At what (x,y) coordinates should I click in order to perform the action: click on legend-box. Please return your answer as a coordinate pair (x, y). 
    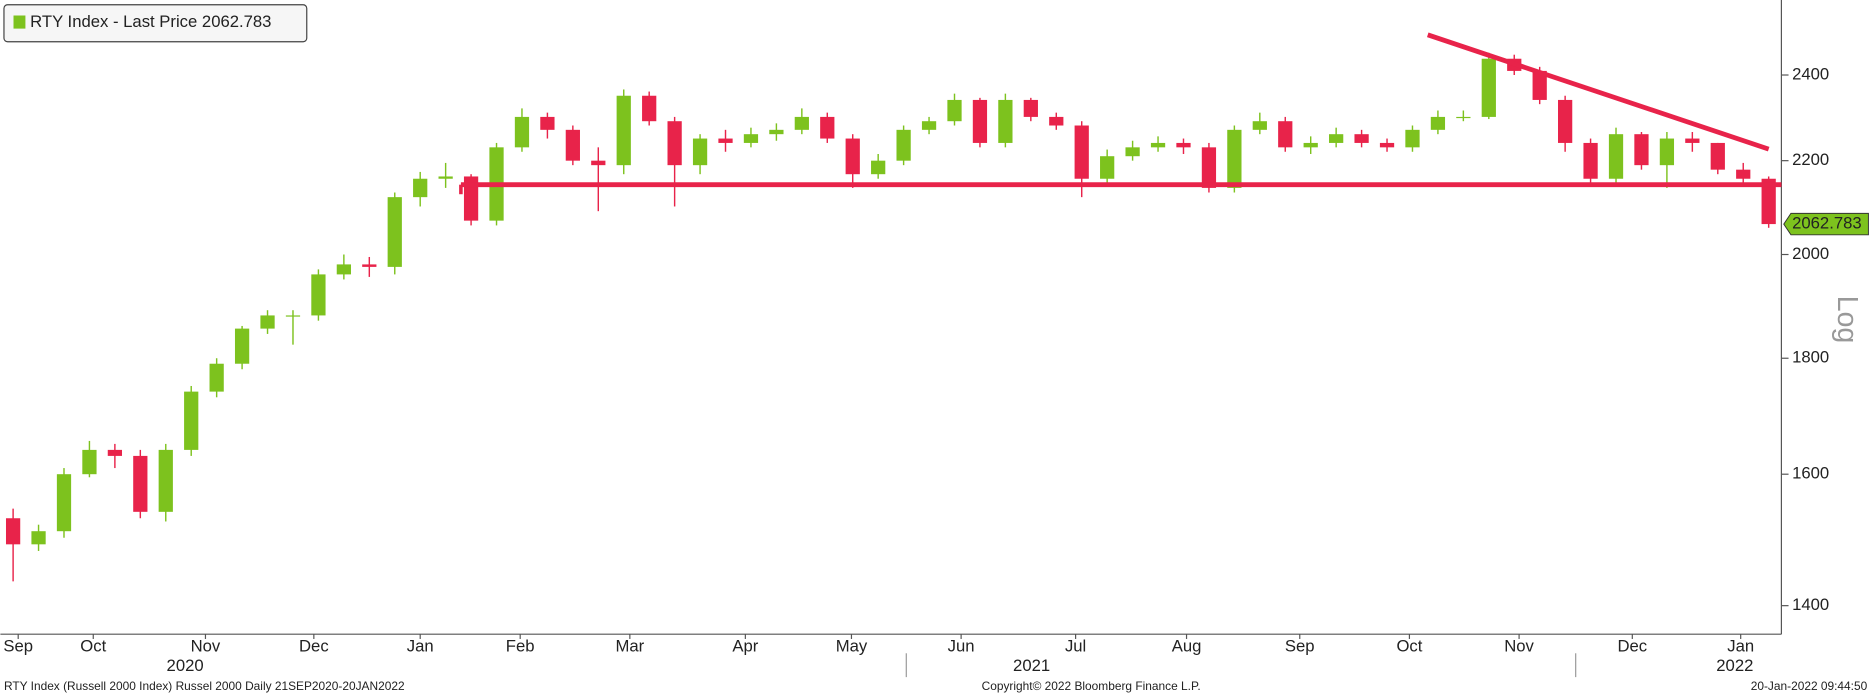
    Looking at the image, I should click on (155, 23).